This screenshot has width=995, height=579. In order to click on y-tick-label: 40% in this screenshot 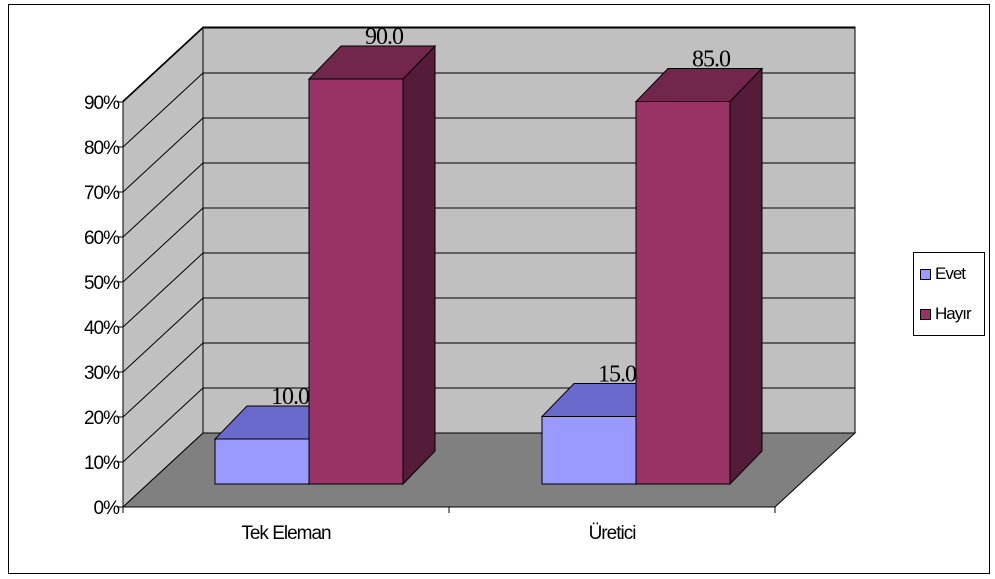, I will do `click(102, 328)`.